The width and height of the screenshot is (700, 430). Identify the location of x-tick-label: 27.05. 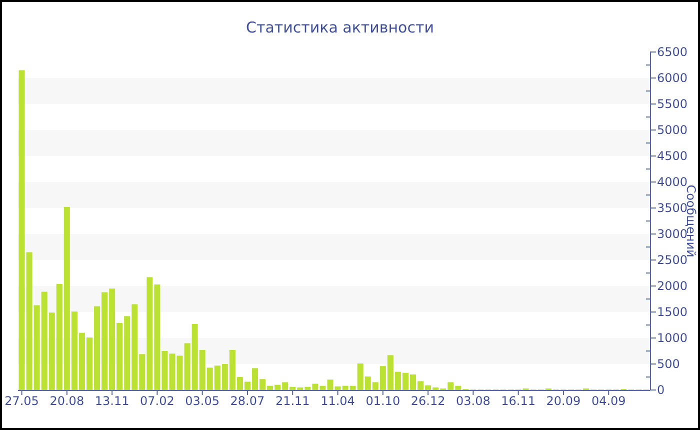
(21, 401).